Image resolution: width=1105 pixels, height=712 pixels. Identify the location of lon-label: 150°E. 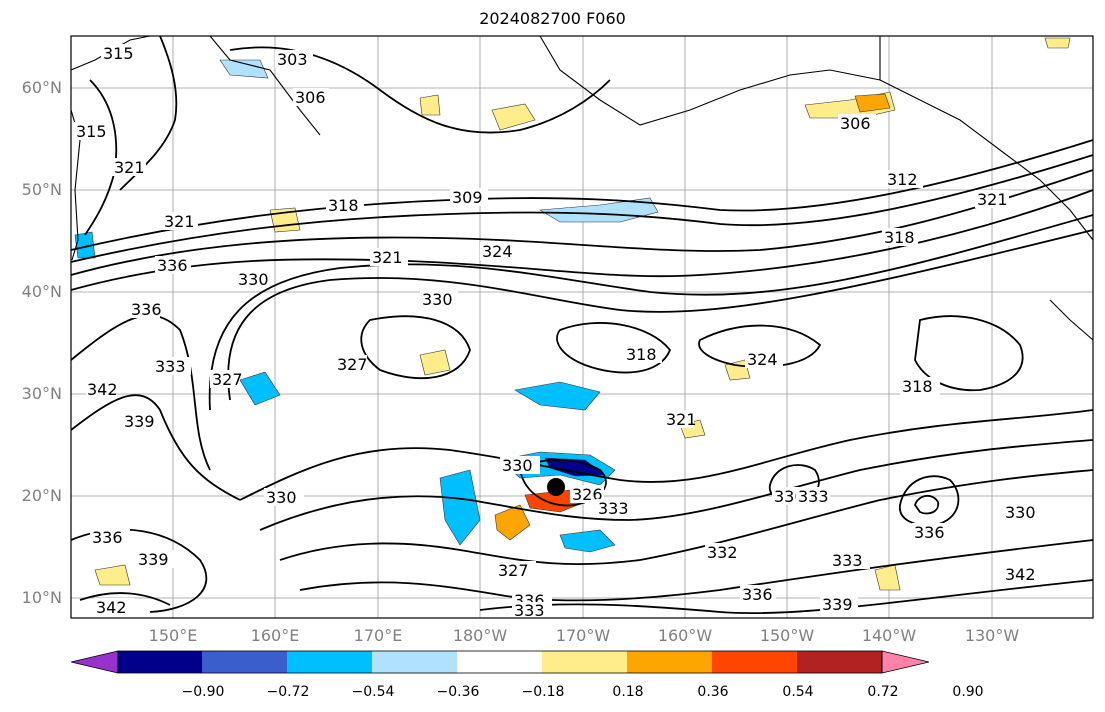
(173, 635).